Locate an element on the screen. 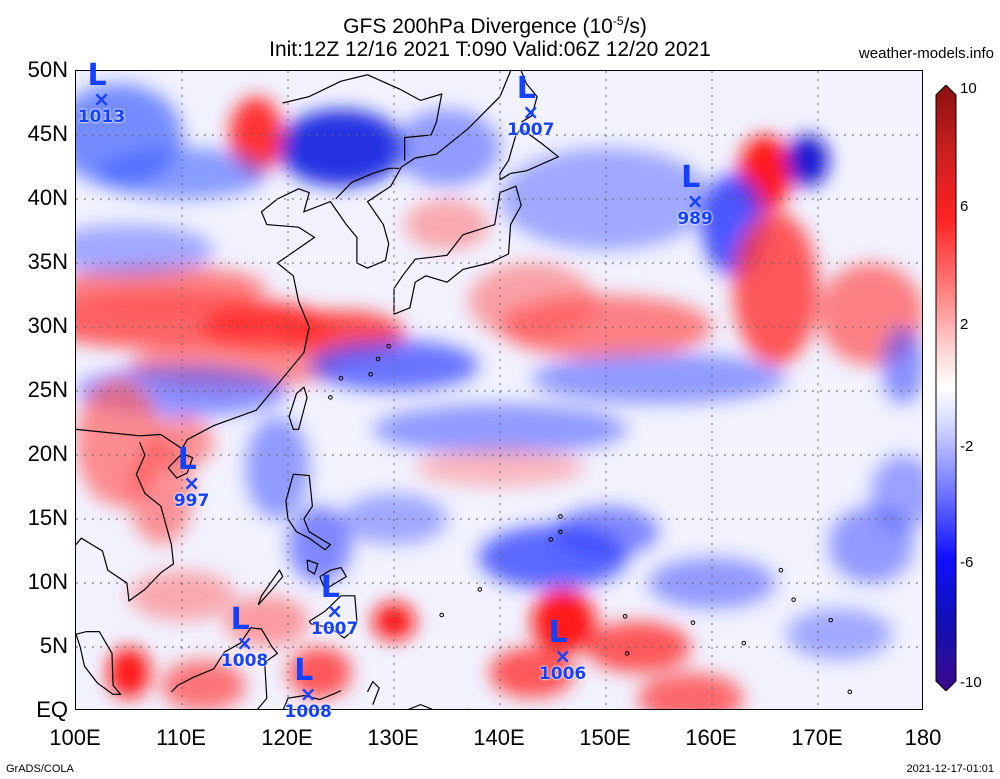 The image size is (1000, 779). low-pressure-marker: L × 1013 is located at coordinates (101, 92).